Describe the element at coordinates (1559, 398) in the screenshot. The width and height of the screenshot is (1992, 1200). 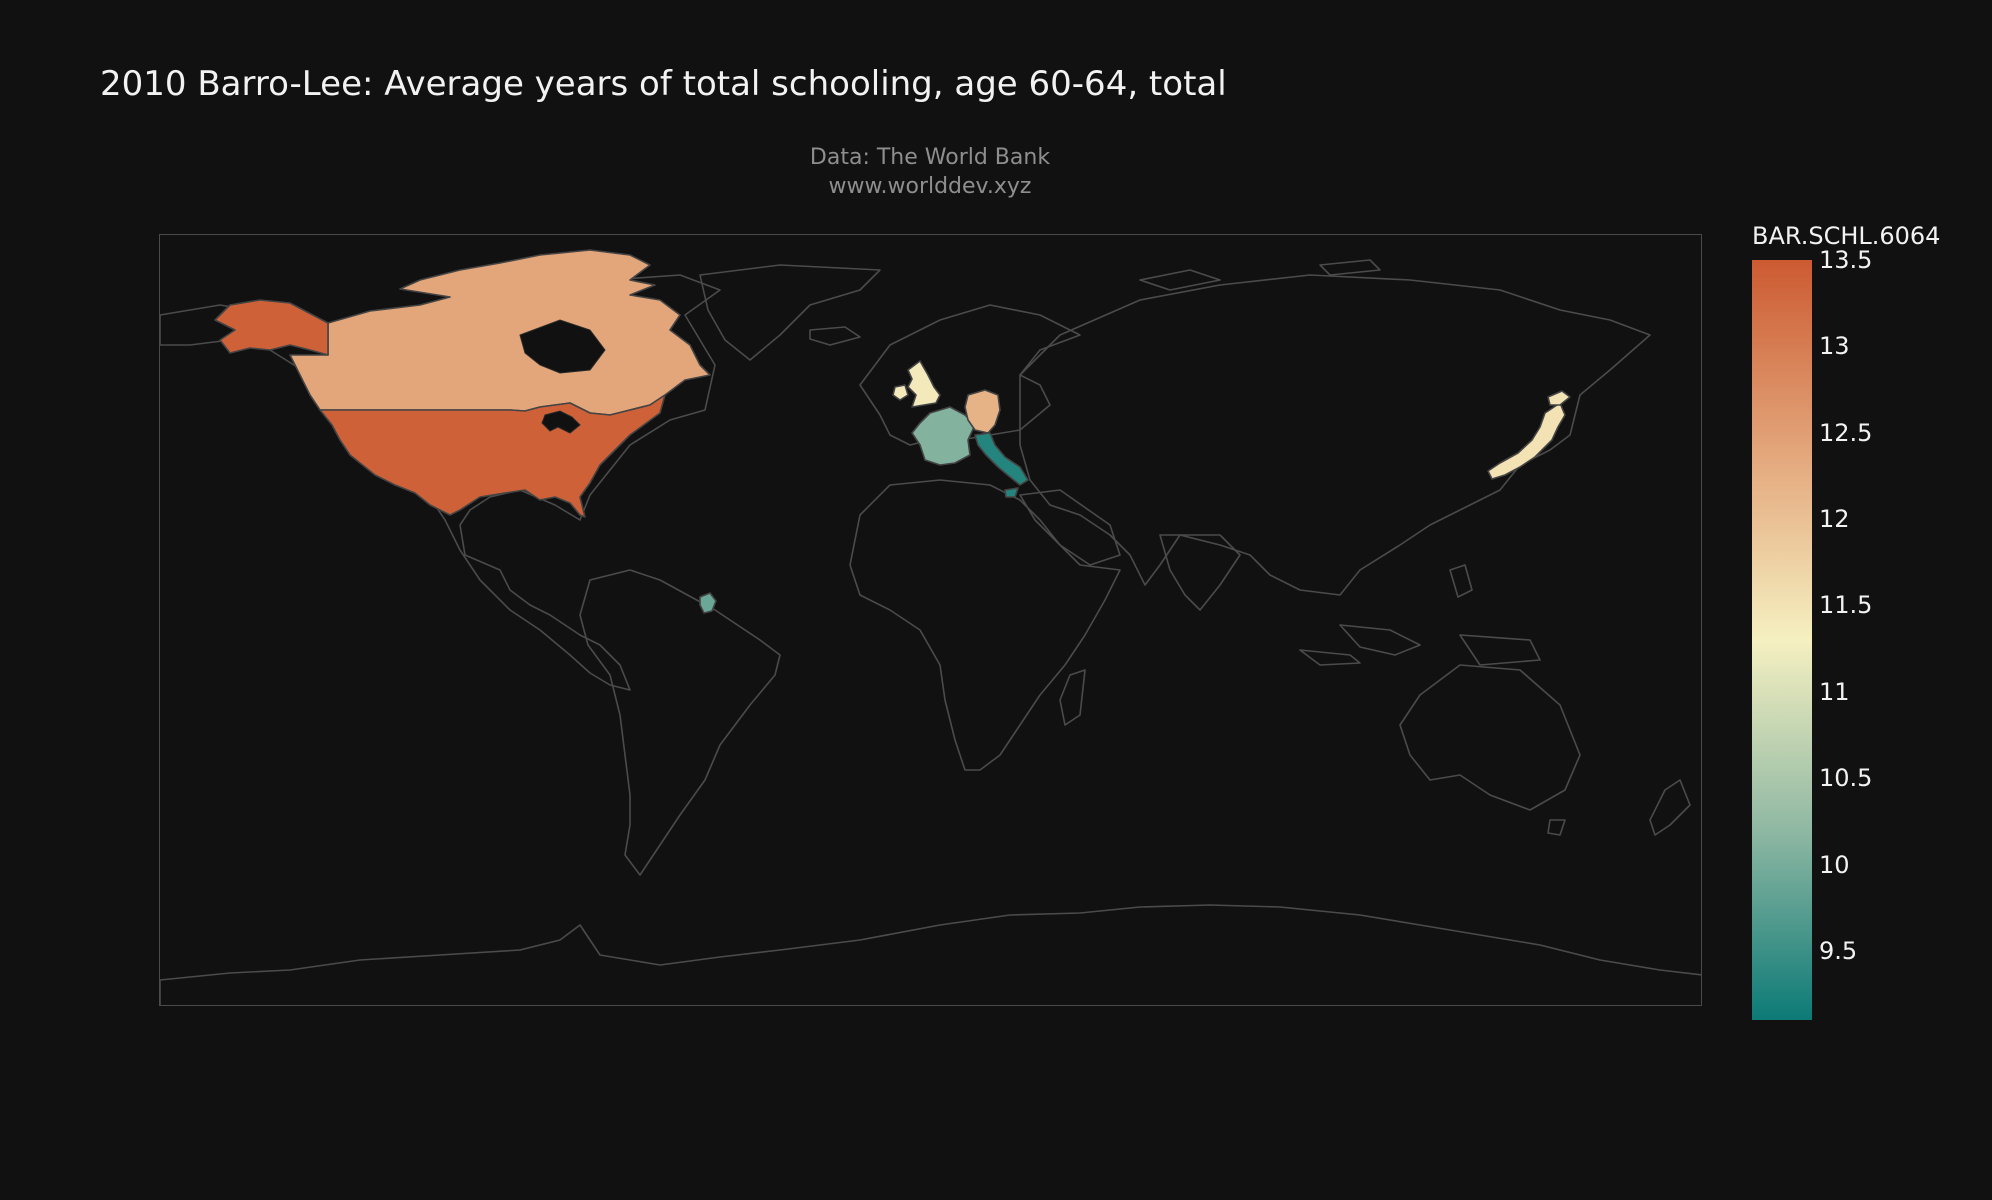
I see `country-japan-hokkaido` at that location.